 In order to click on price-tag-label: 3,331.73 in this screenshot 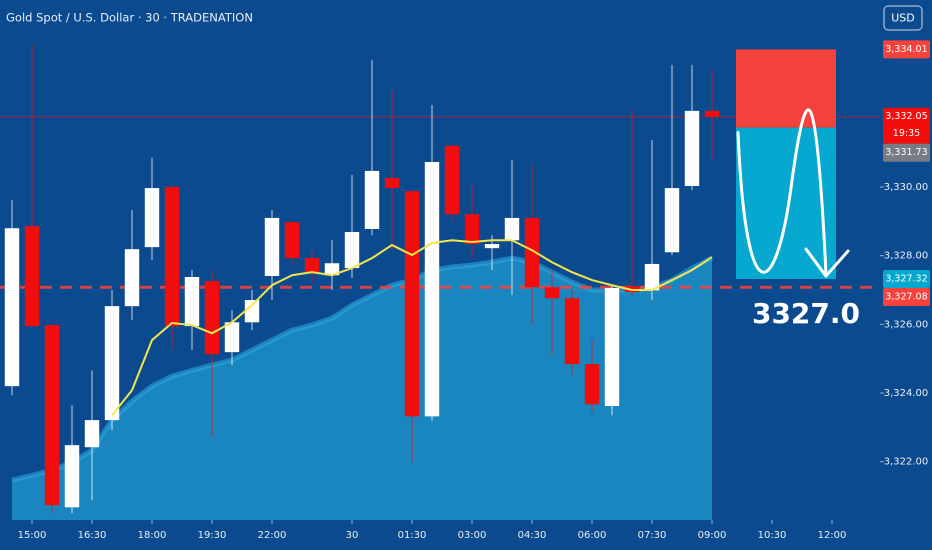, I will do `click(906, 152)`.